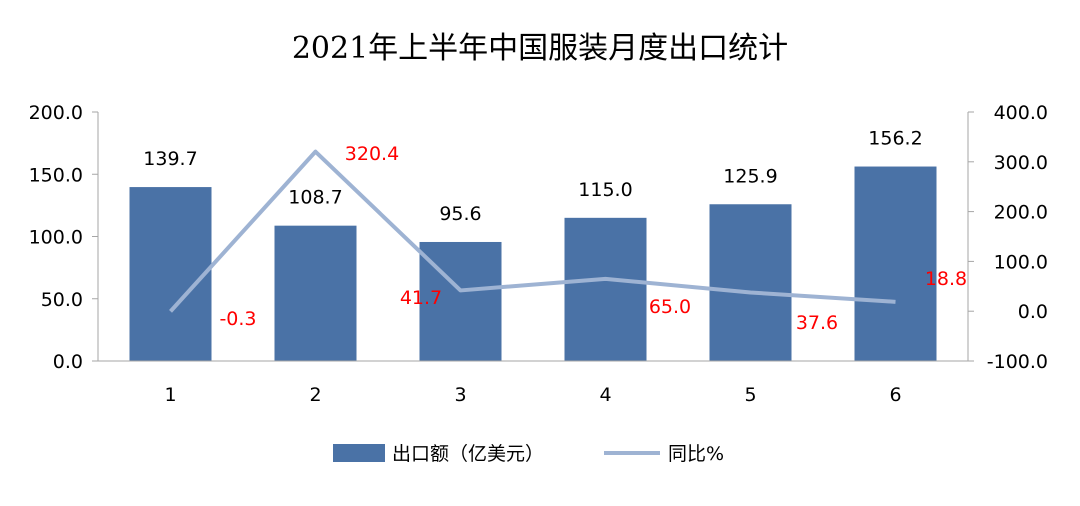  Describe the element at coordinates (750, 176) in the screenshot. I see `bar-value-label: 125.9` at that location.